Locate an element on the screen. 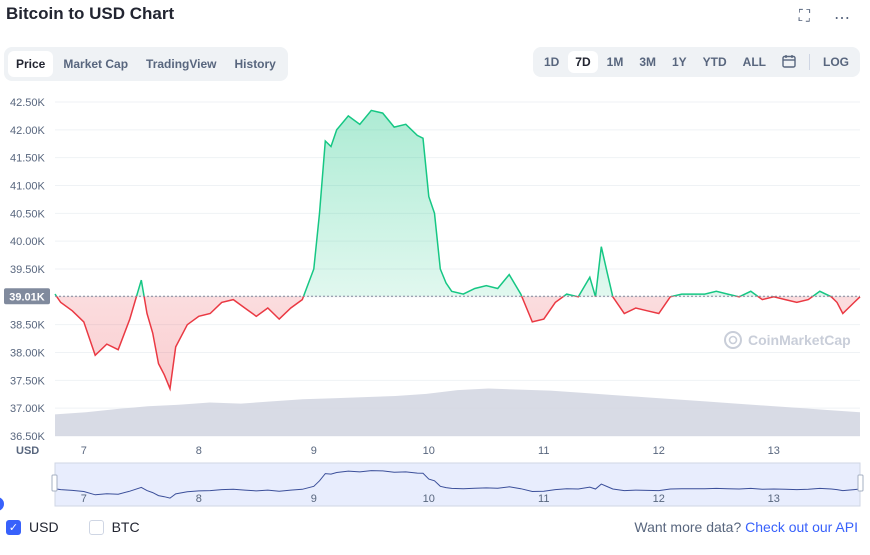  range-divider is located at coordinates (809, 62).